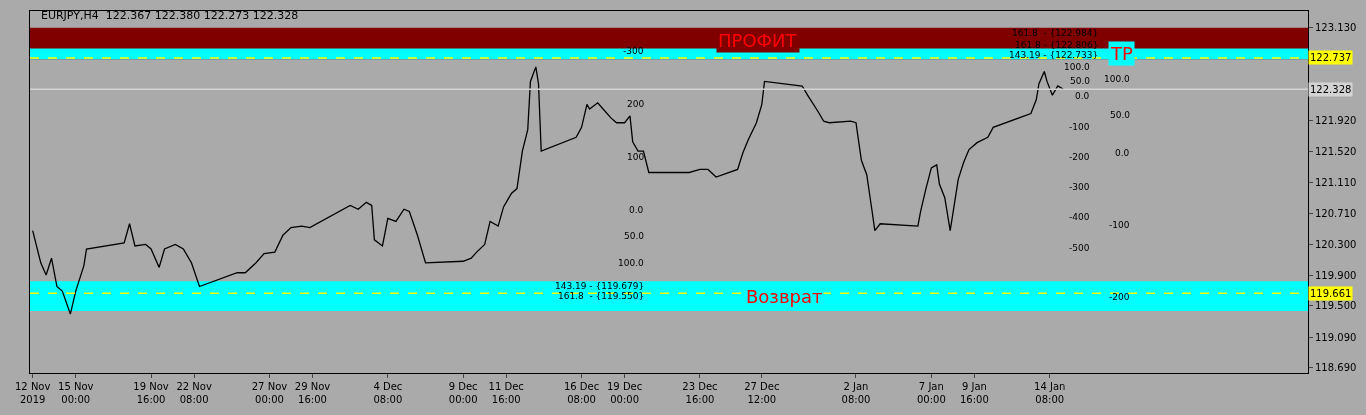  What do you see at coordinates (1050, 393) in the screenshot?
I see `x-tick-label: 14 Jan 08:00` at bounding box center [1050, 393].